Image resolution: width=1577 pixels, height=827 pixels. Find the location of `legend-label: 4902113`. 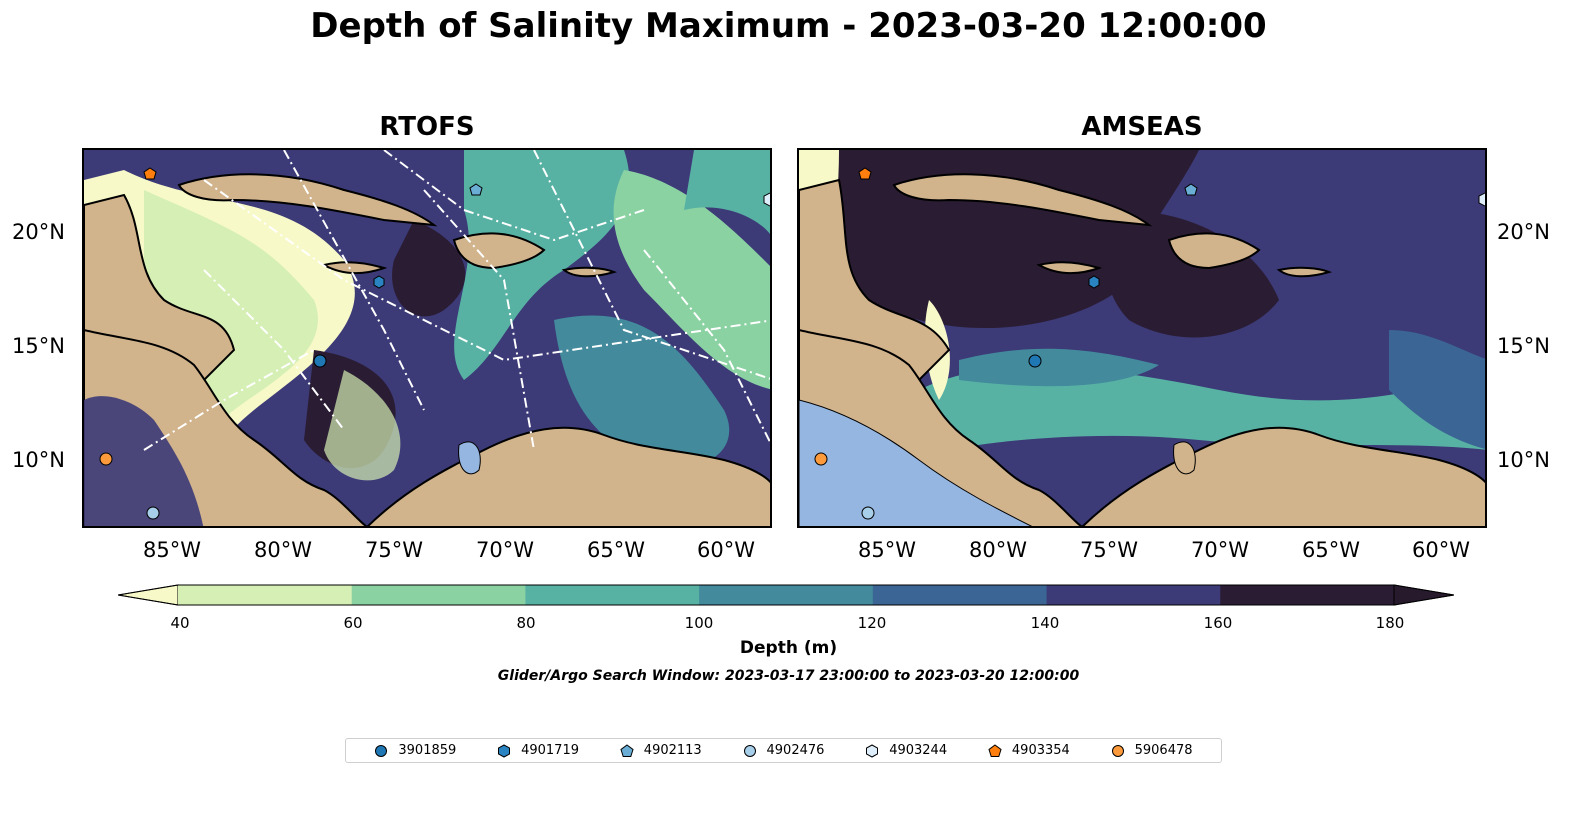

legend-label: 4902113 is located at coordinates (672, 750).